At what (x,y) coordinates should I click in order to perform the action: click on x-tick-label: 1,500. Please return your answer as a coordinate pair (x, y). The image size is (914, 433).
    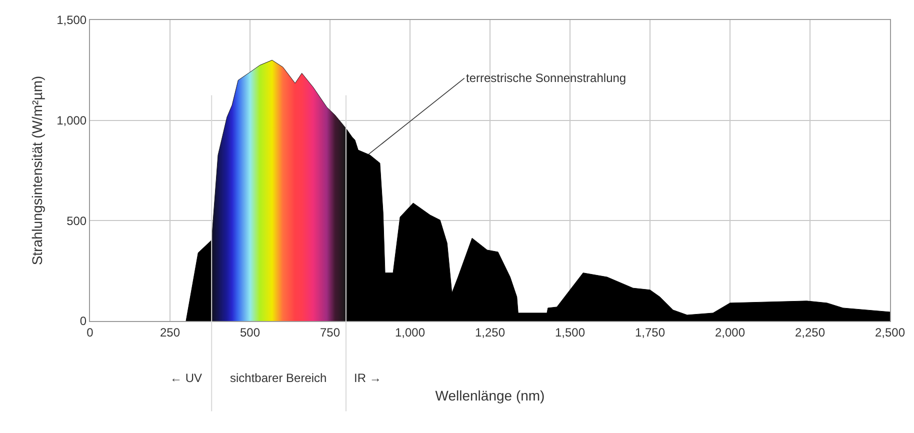
    Looking at the image, I should click on (570, 332).